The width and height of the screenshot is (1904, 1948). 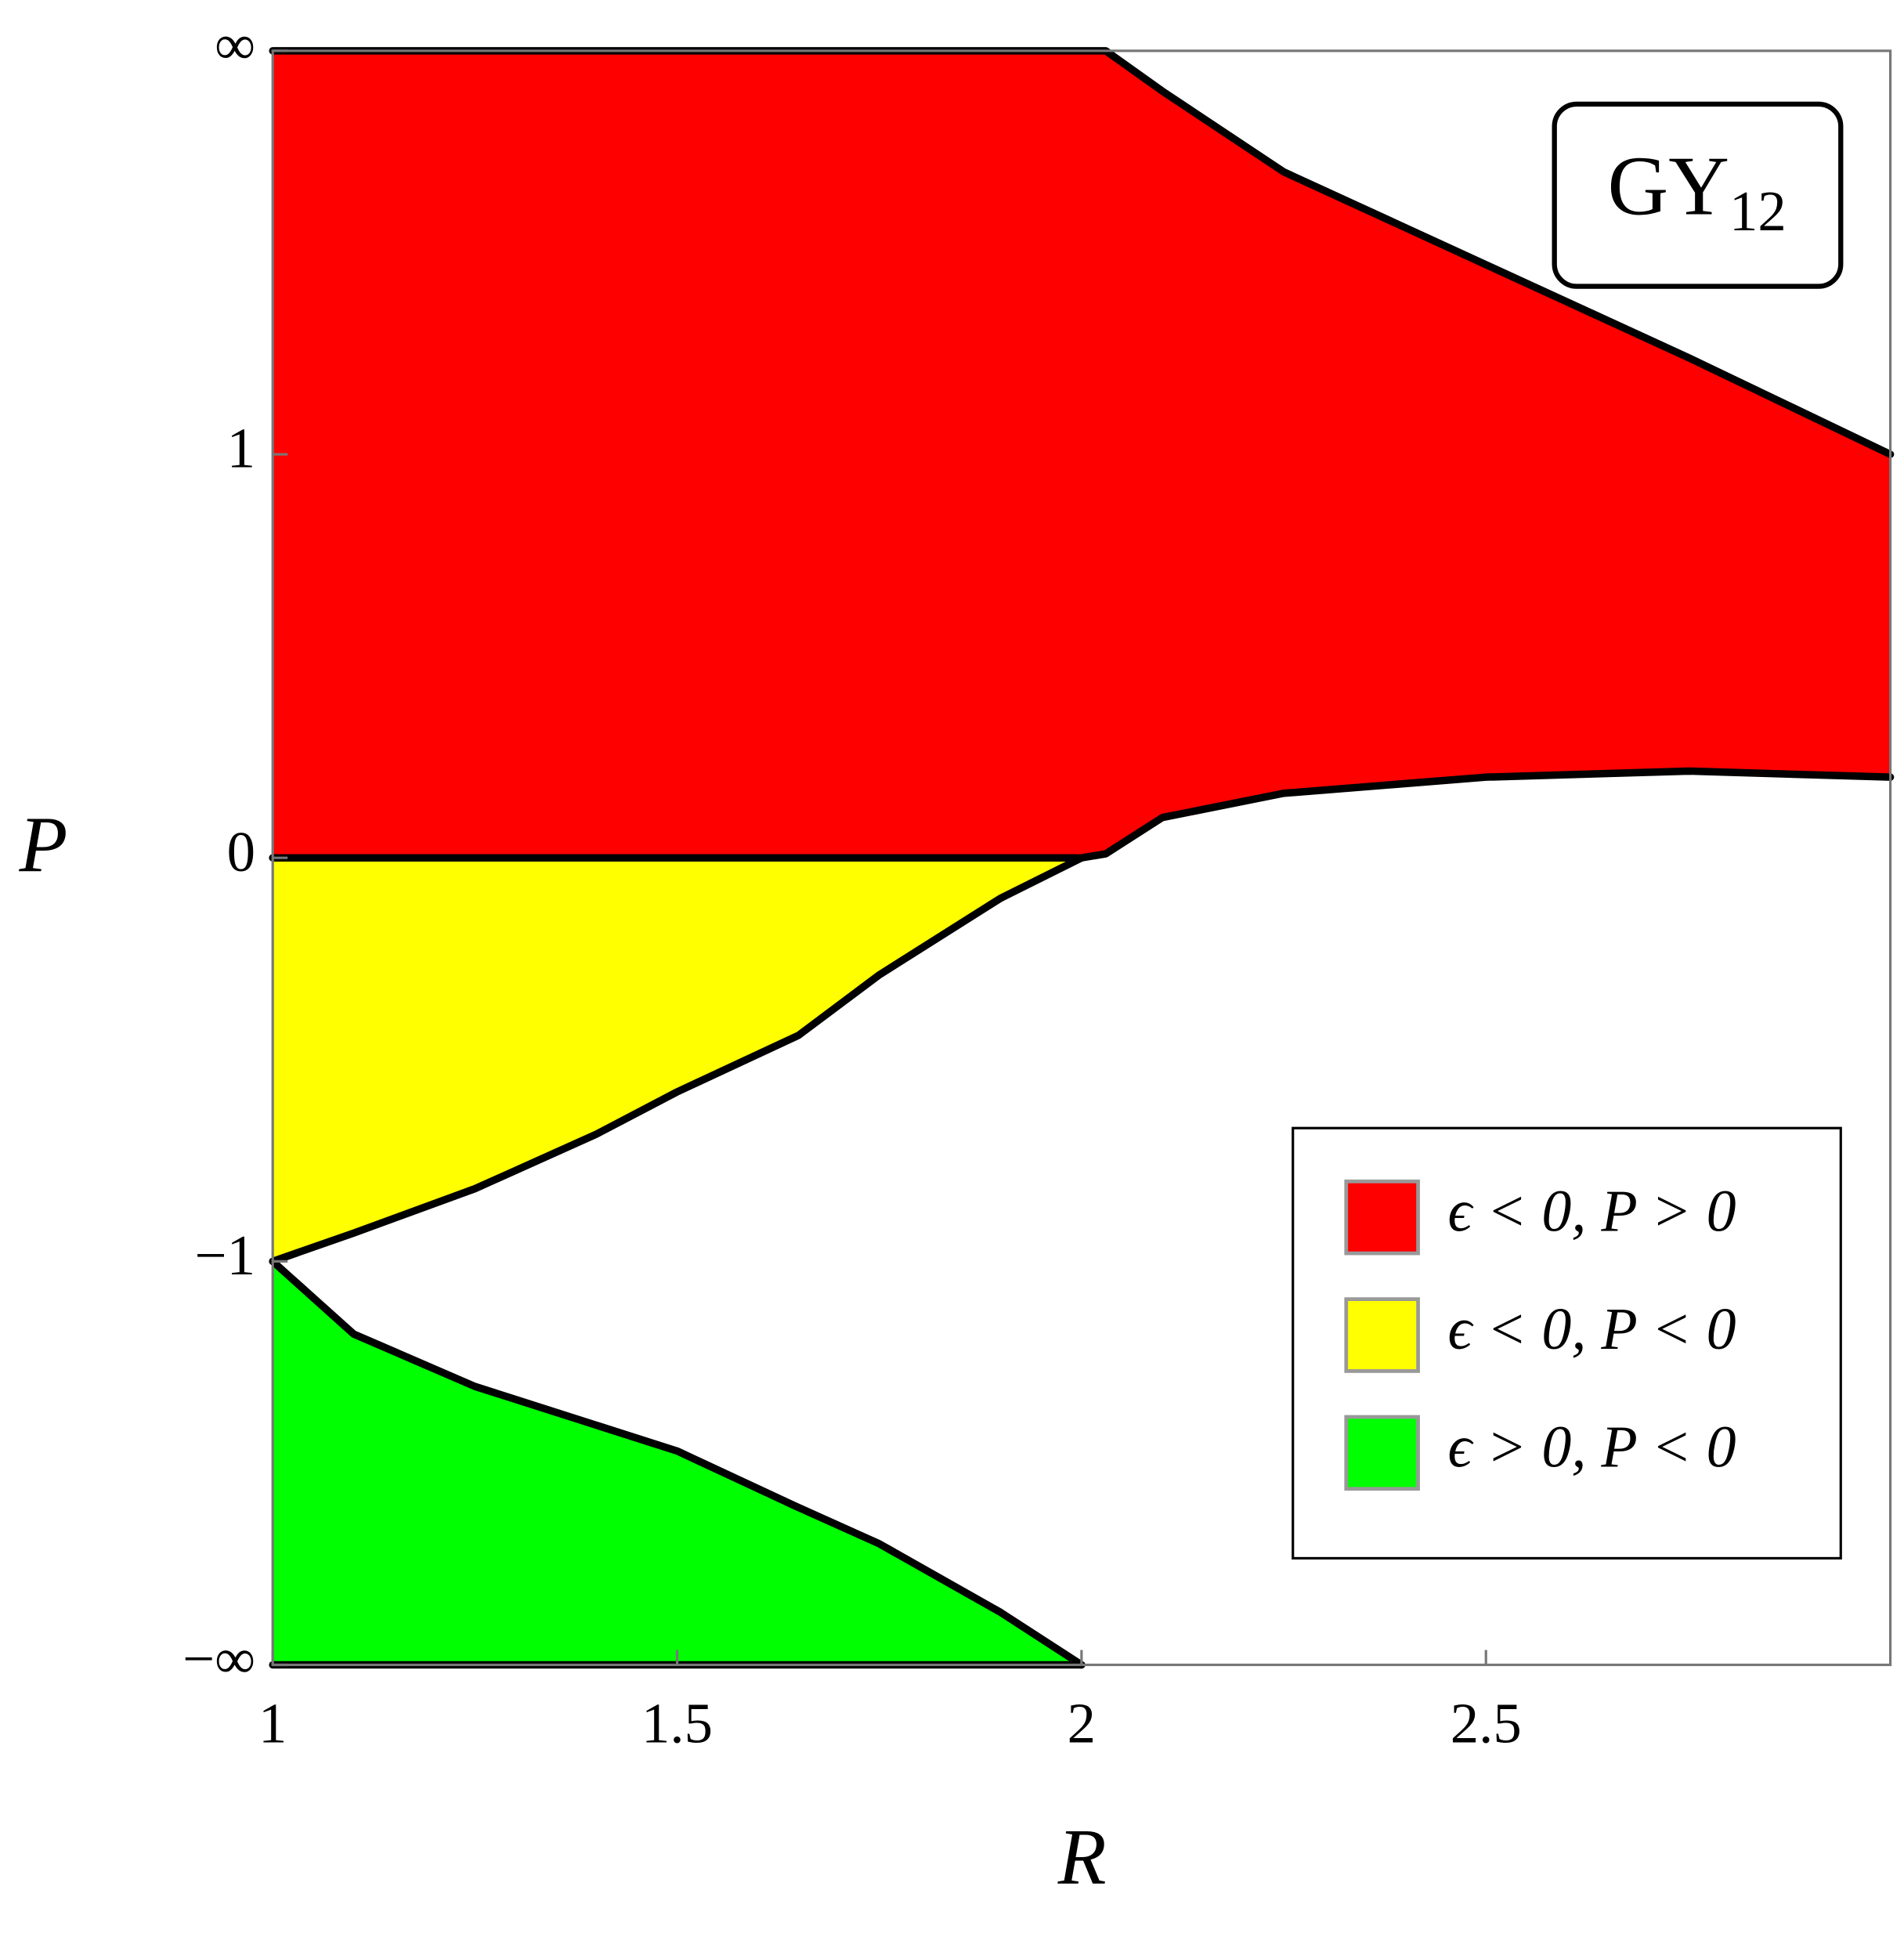 What do you see at coordinates (1486, 1723) in the screenshot?
I see `x-tick-label: 2.5` at bounding box center [1486, 1723].